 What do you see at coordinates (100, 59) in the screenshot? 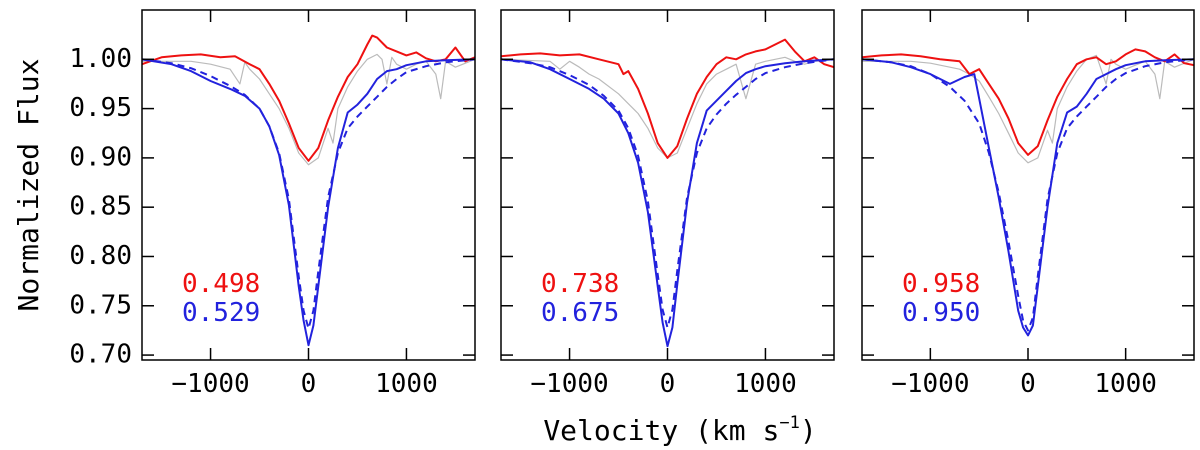
I see `y-tick-label: 1.00` at bounding box center [100, 59].